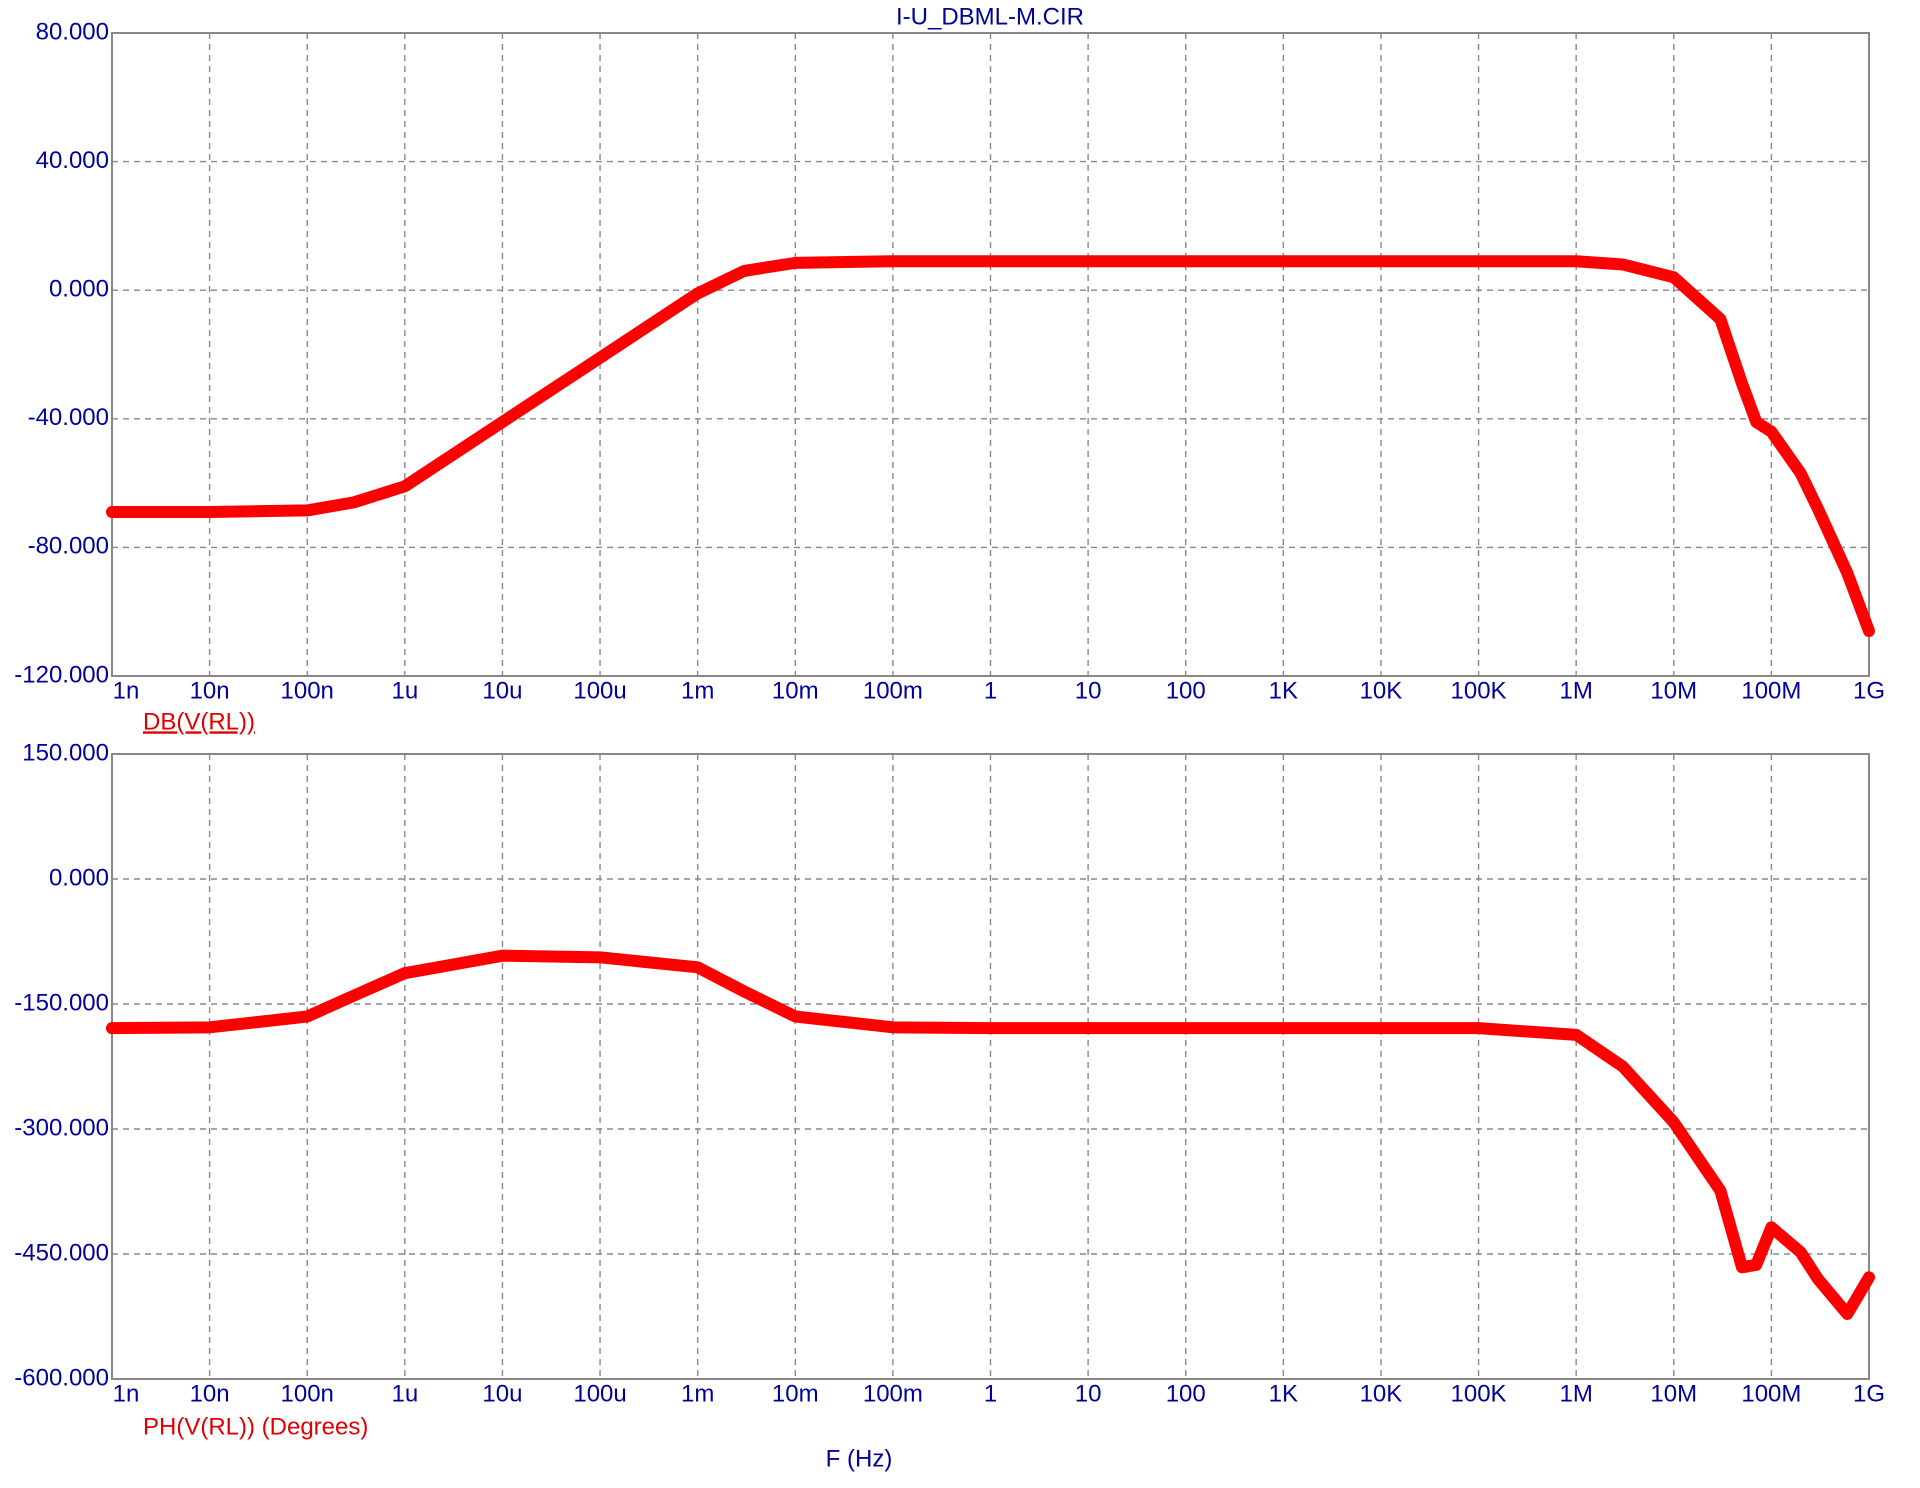 The image size is (1920, 1488). I want to click on chart-title: I-U_DBML-M.CIR, so click(990, 16).